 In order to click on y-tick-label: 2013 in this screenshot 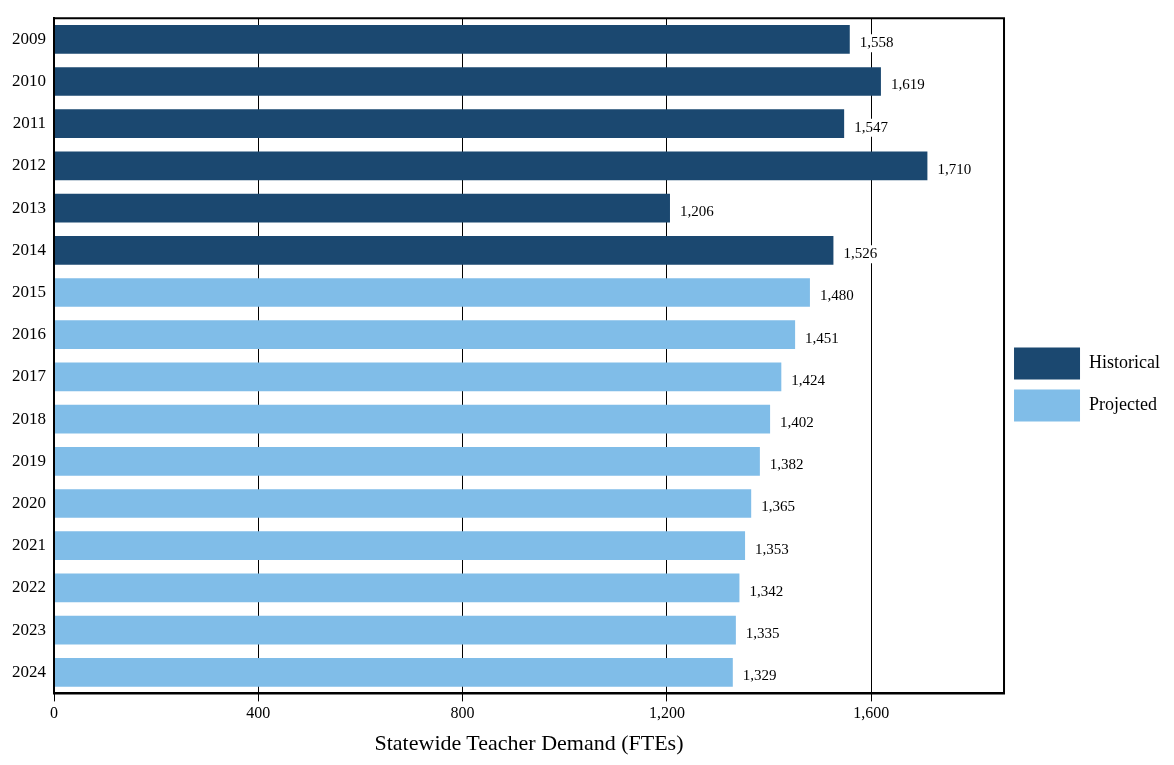, I will do `click(29, 207)`.